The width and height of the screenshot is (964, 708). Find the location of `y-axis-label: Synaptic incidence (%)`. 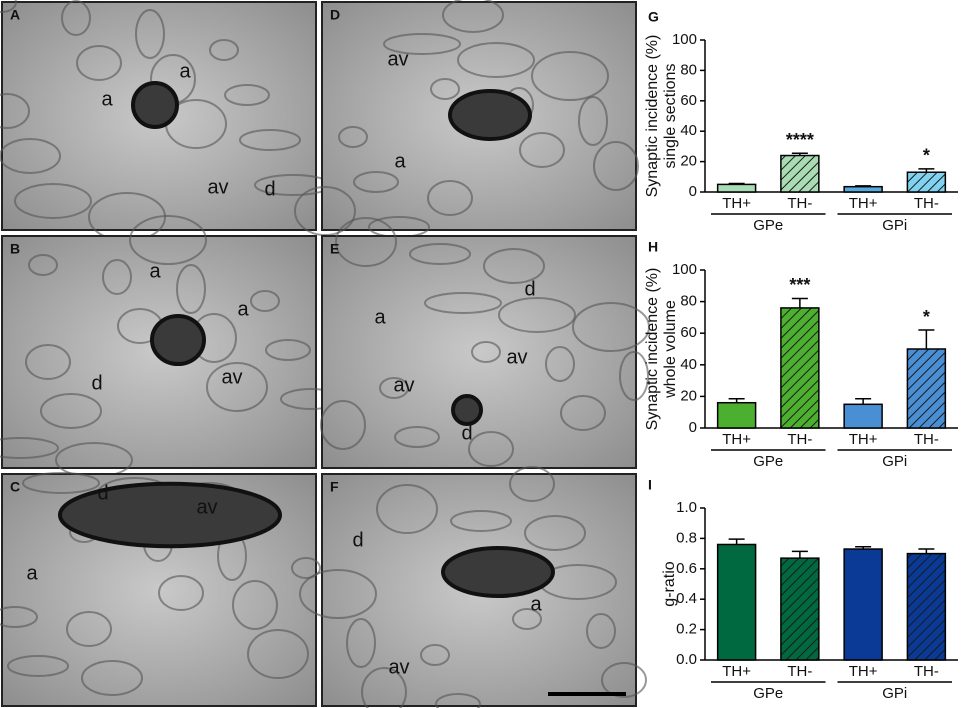

y-axis-label: Synaptic incidence (%) is located at coordinates (652, 116).